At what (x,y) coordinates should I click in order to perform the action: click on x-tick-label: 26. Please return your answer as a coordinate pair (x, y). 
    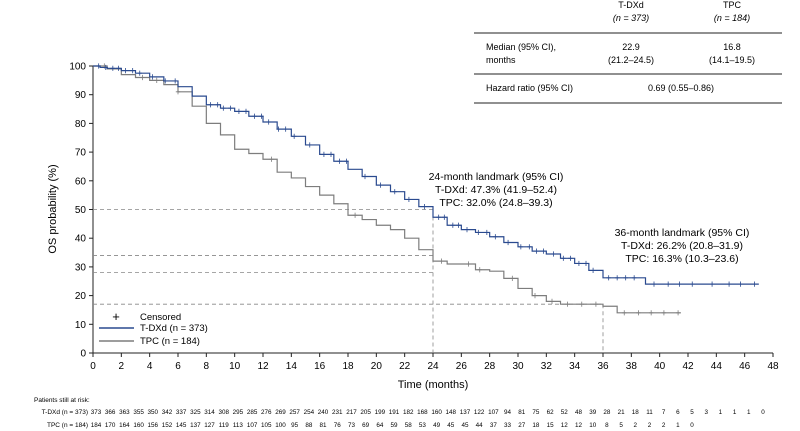
    Looking at the image, I should click on (462, 366).